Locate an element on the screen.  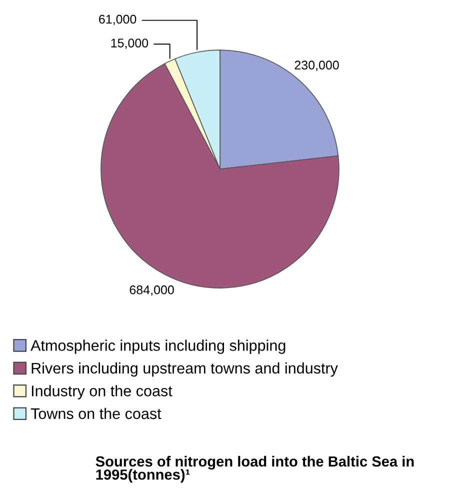
data-label: 61,000 is located at coordinates (117, 20).